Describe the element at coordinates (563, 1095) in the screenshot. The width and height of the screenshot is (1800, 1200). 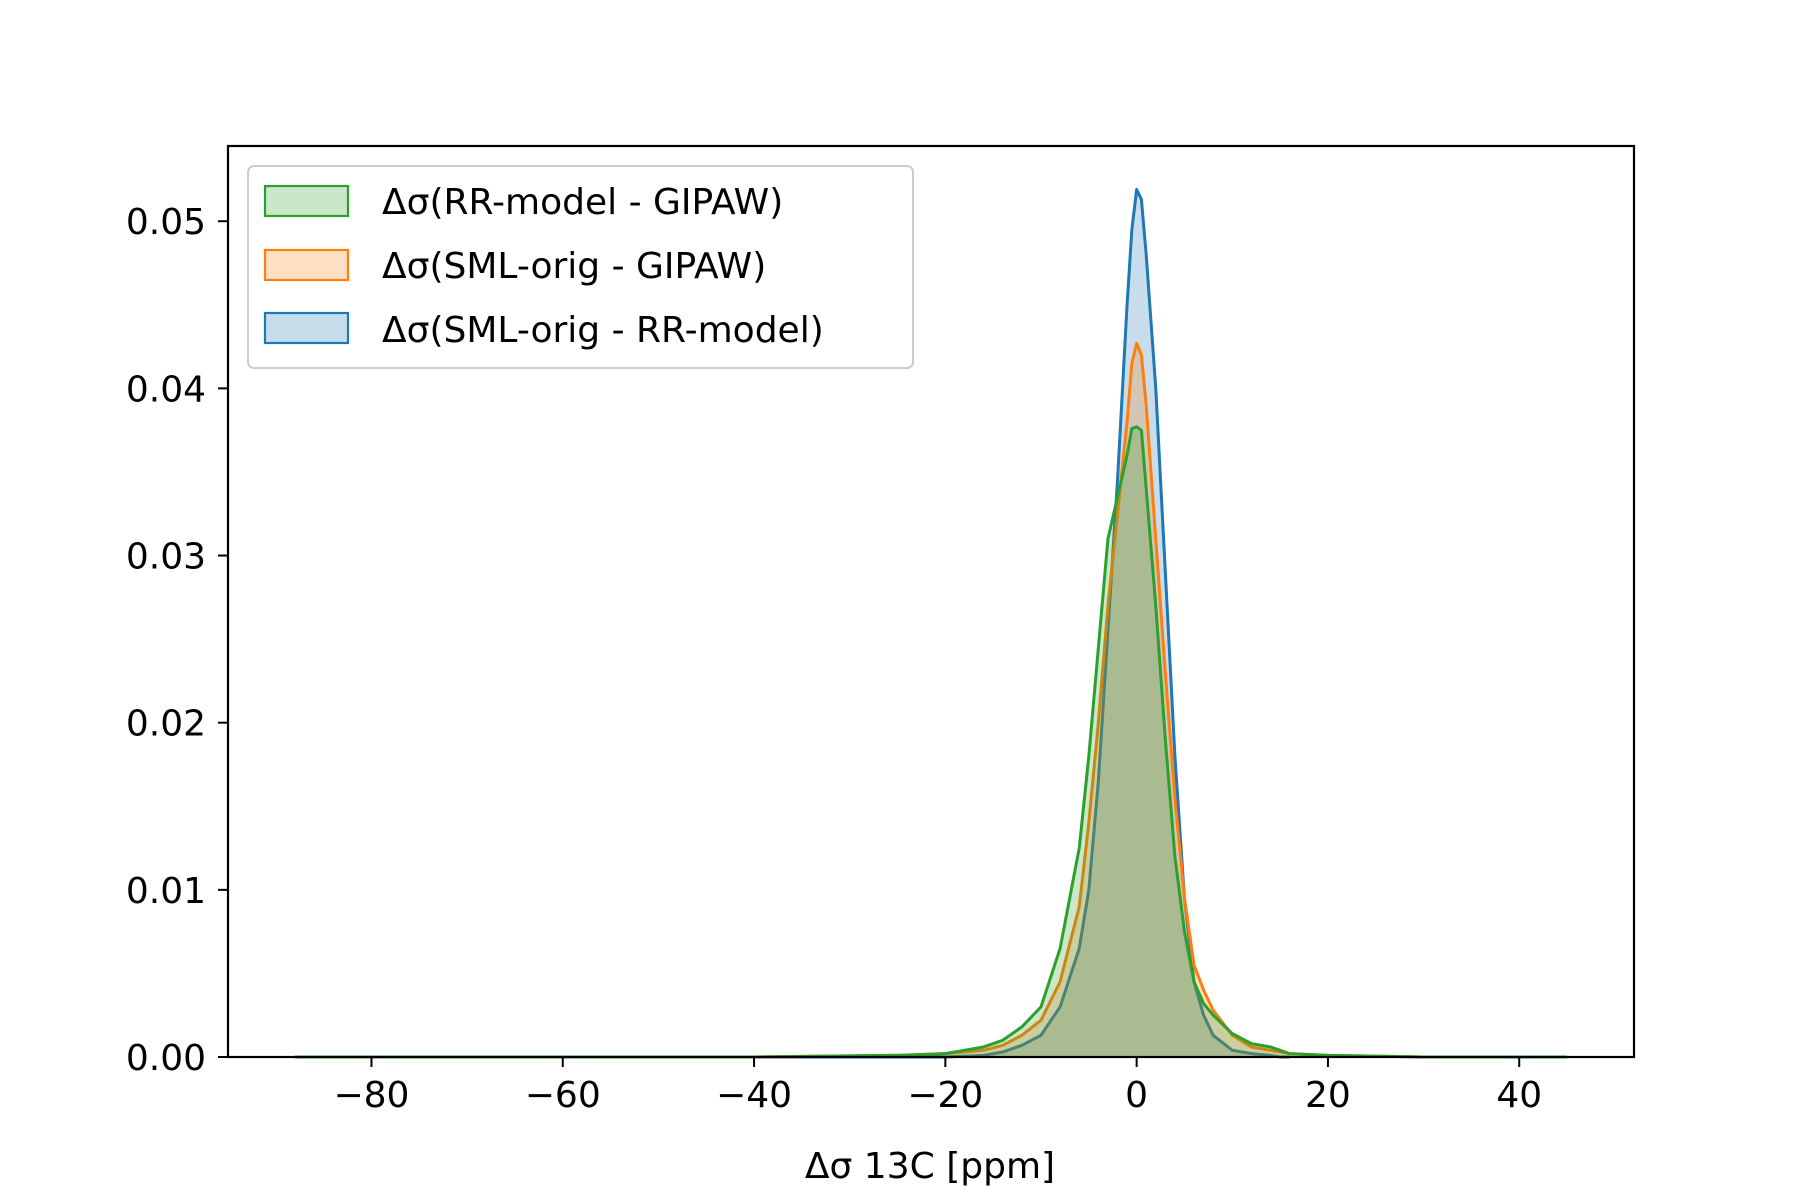
I see `x-tick-label: −60` at that location.